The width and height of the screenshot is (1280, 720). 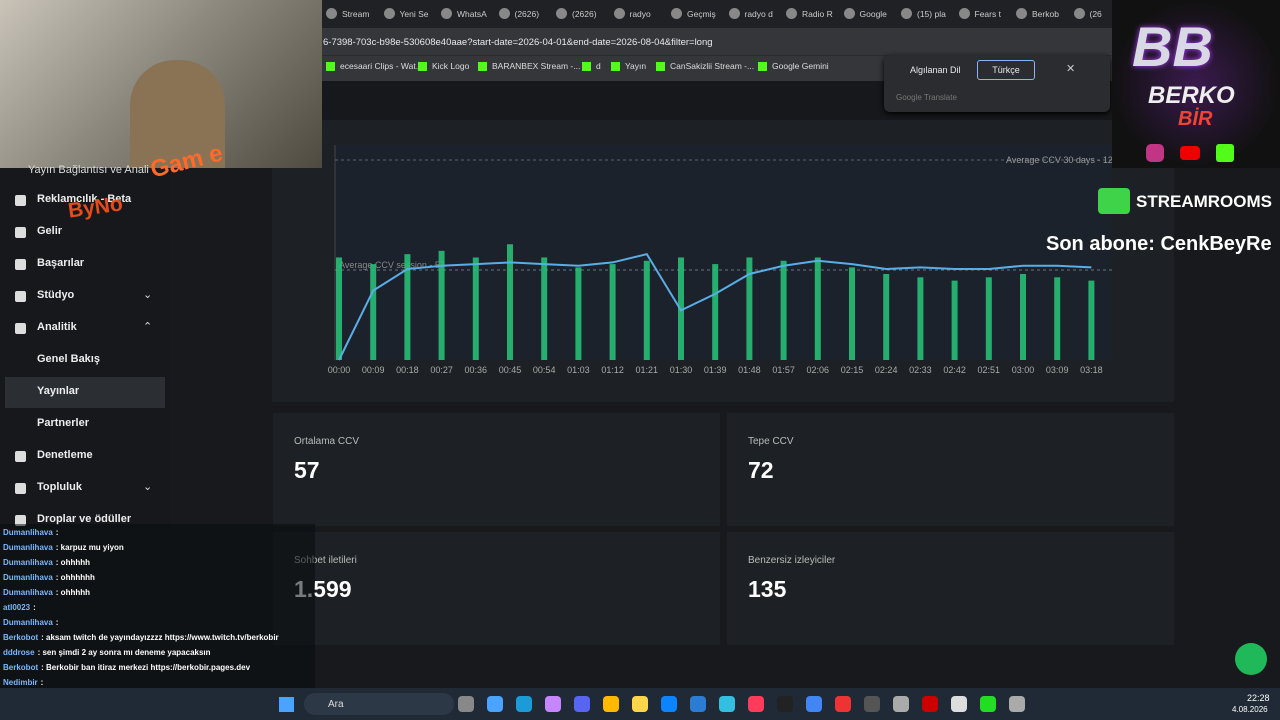 What do you see at coordinates (148, 487) in the screenshot?
I see `nav-chevron: ⌄` at bounding box center [148, 487].